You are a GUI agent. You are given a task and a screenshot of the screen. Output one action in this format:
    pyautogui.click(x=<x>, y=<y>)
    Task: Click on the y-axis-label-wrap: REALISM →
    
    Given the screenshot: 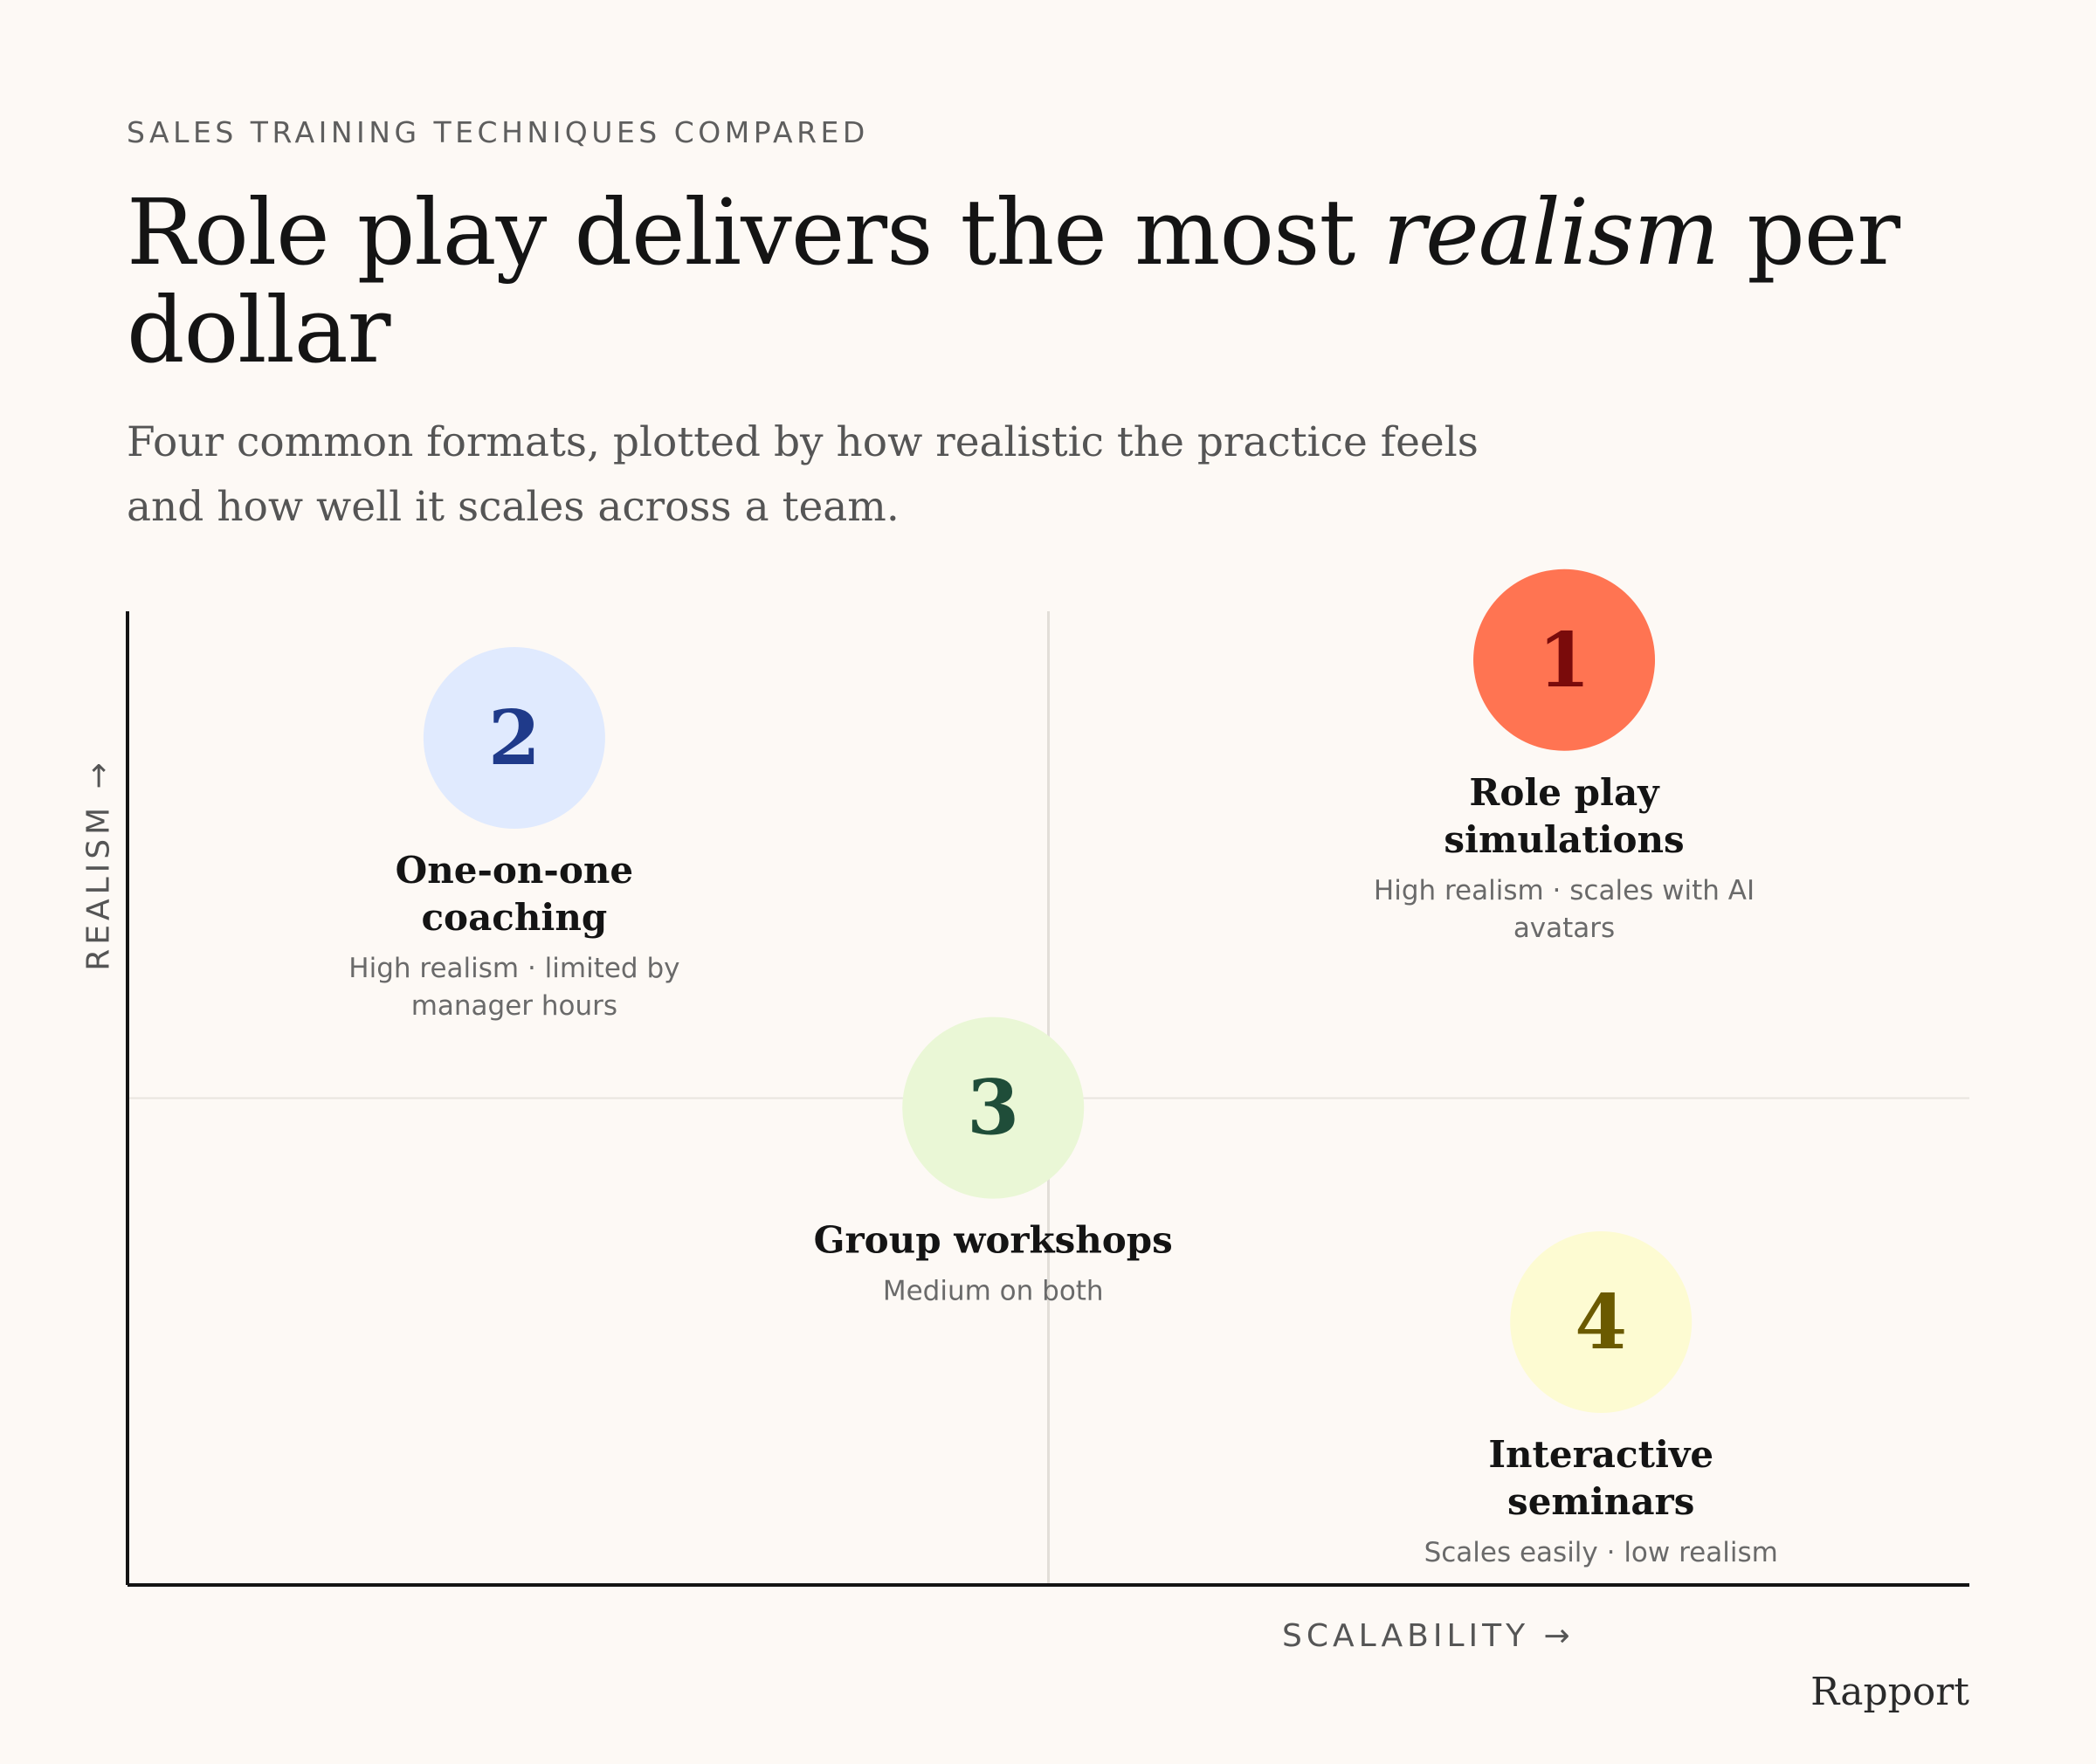 What is the action you would take?
    pyautogui.click(x=98, y=865)
    